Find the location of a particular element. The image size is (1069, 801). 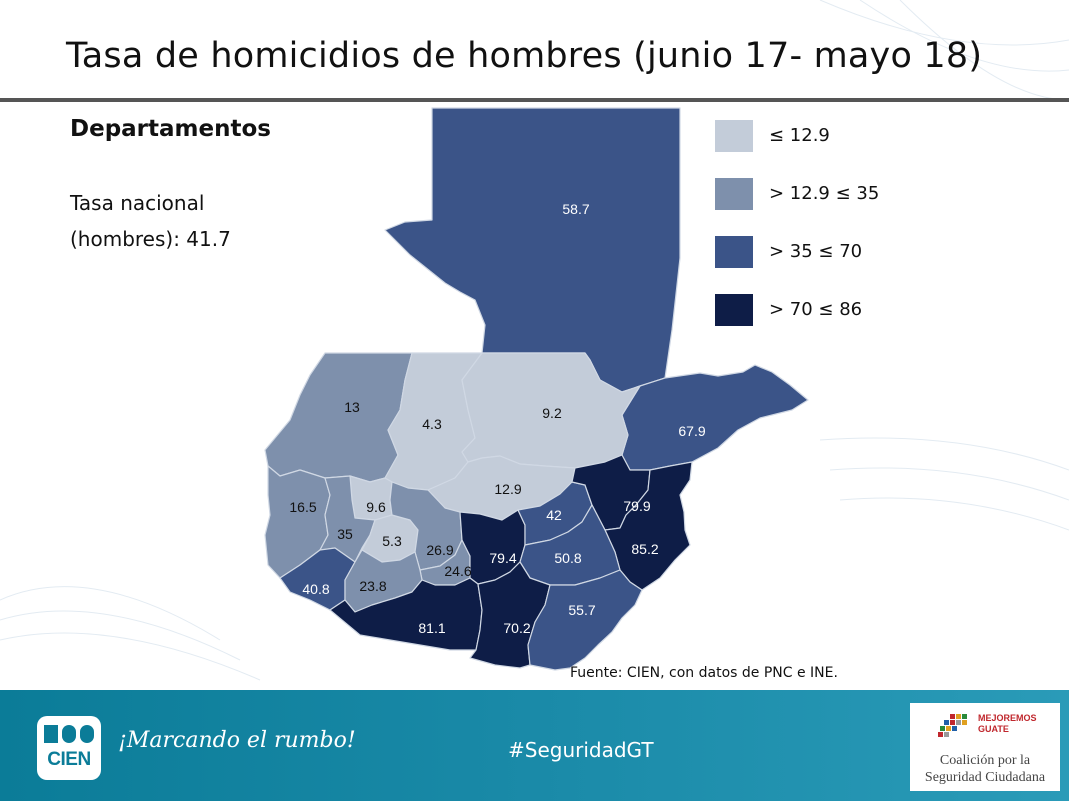

national-rate-value: (hombres): 41.7 is located at coordinates (150, 239).